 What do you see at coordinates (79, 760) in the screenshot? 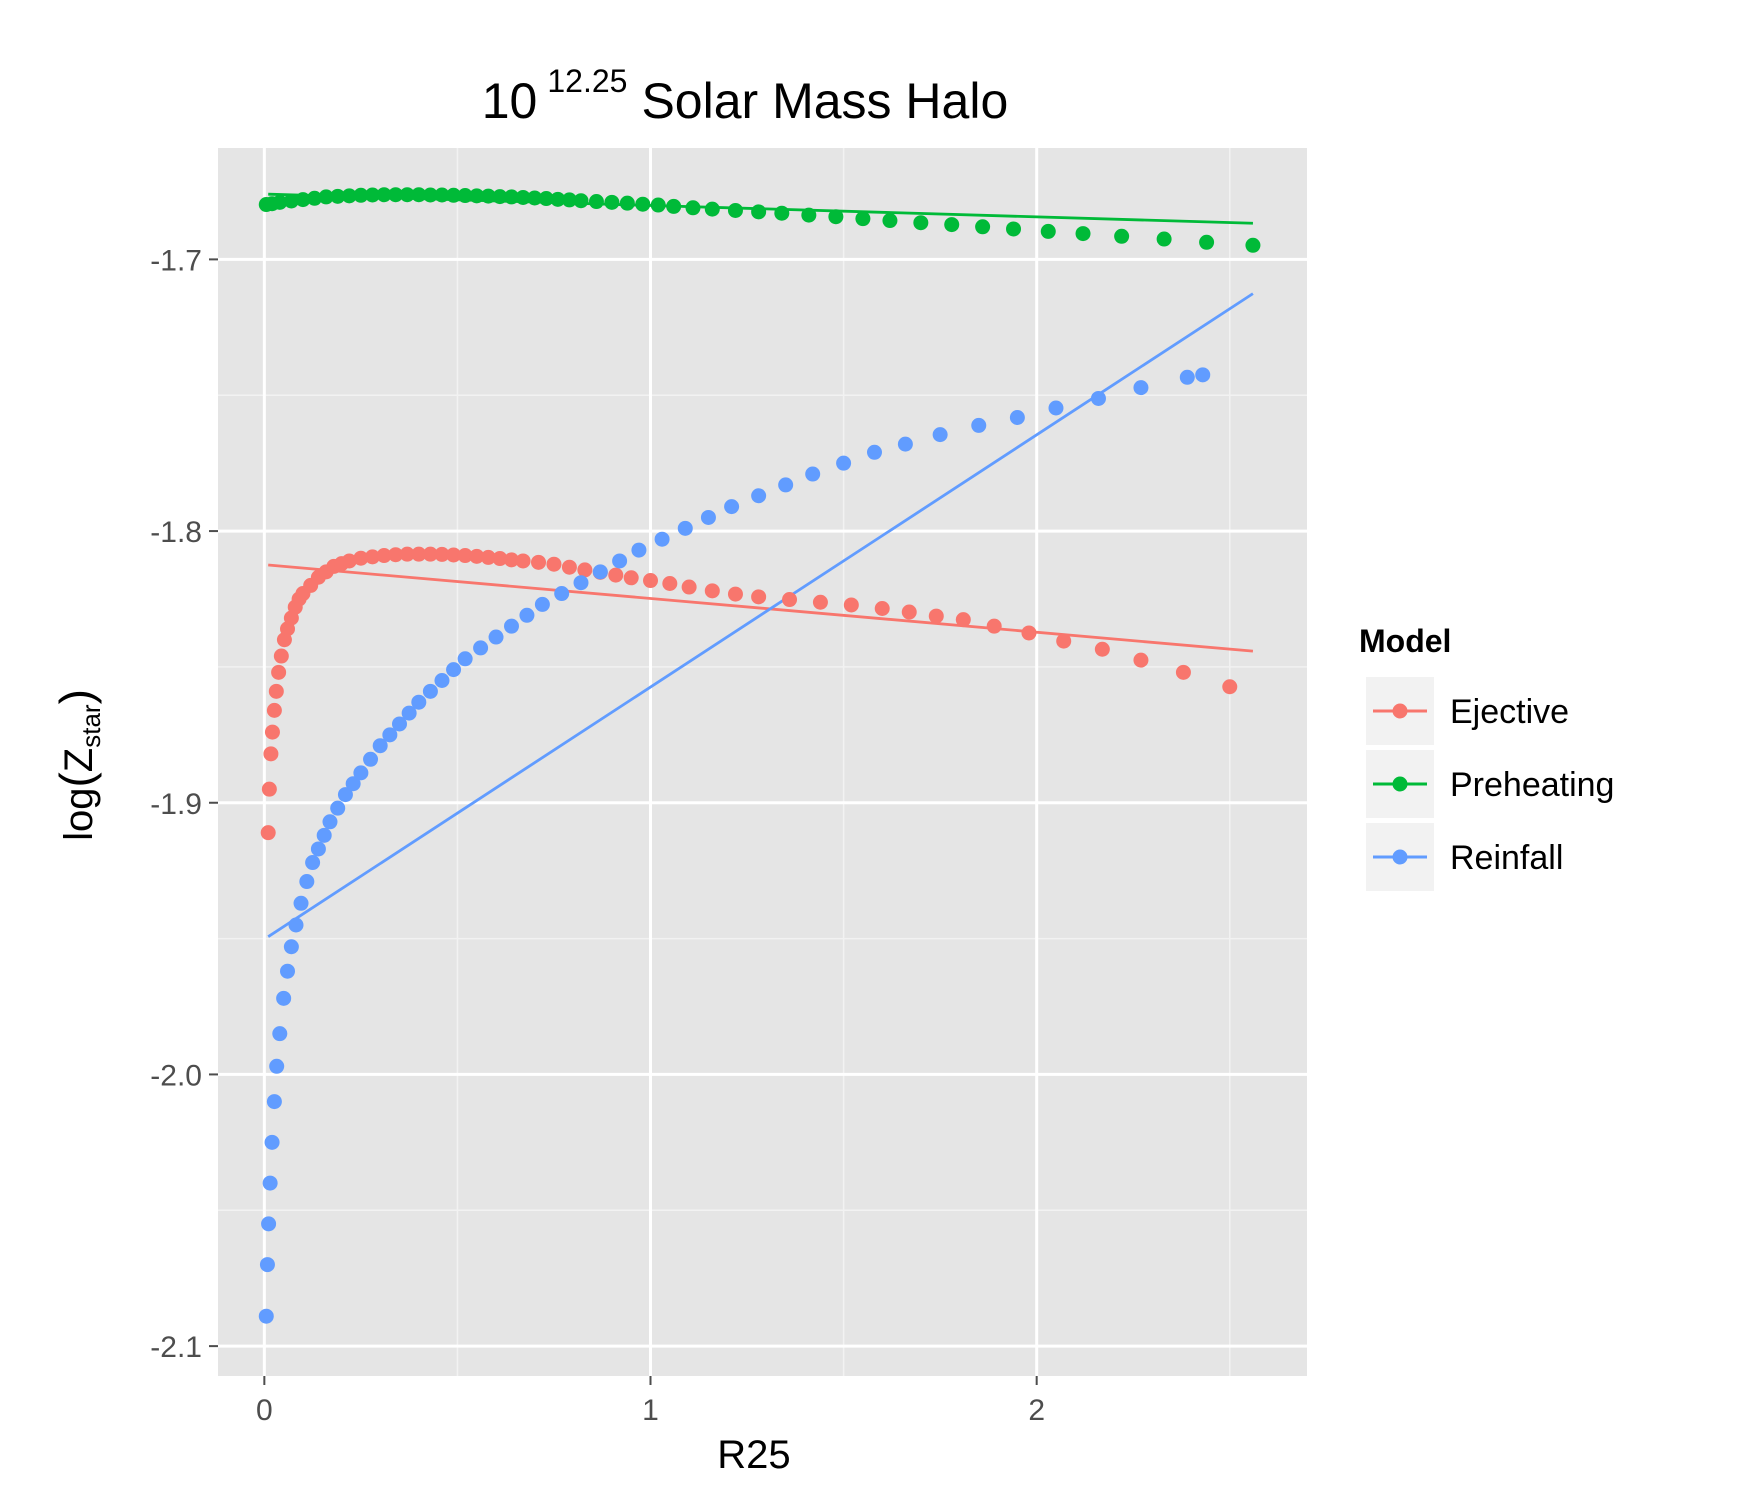
I see `y-axis-title-main: Z` at bounding box center [79, 760].